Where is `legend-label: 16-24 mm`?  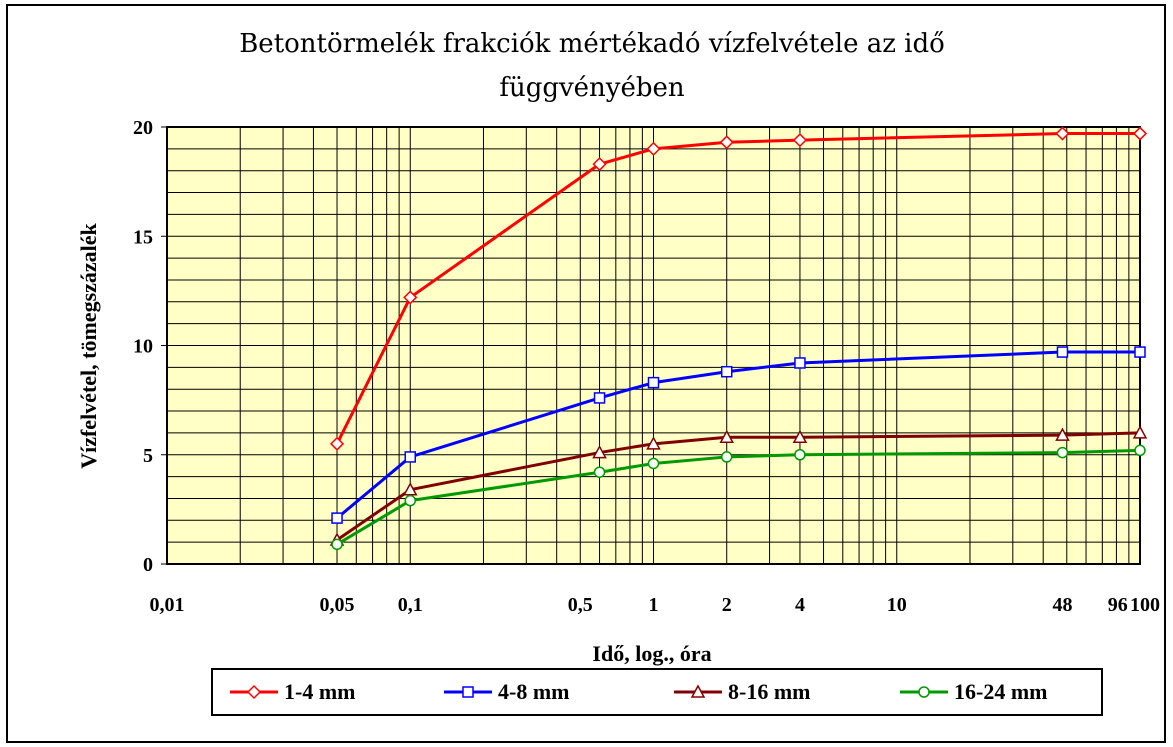 legend-label: 16-24 mm is located at coordinates (1000, 691).